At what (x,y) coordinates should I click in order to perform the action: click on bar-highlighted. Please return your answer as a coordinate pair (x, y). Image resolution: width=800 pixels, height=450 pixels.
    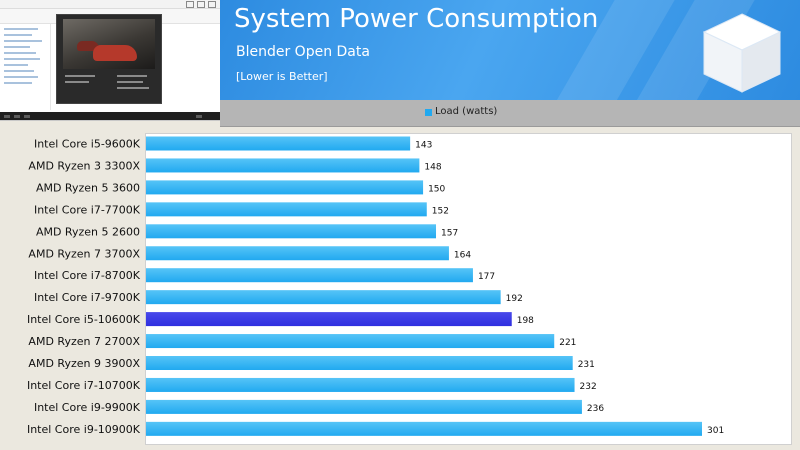
    Looking at the image, I should click on (329, 319).